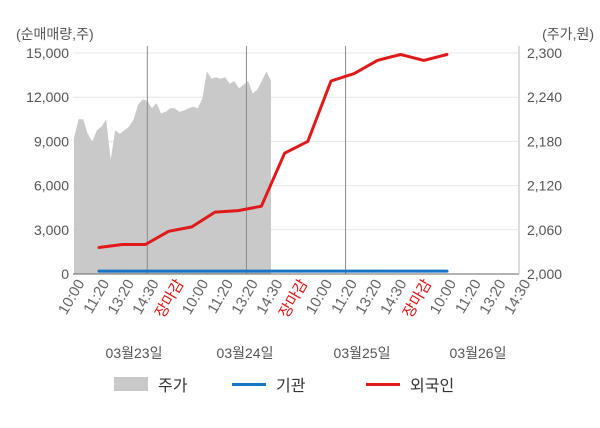  What do you see at coordinates (432, 386) in the screenshot?
I see `legend-label: 외국인` at bounding box center [432, 386].